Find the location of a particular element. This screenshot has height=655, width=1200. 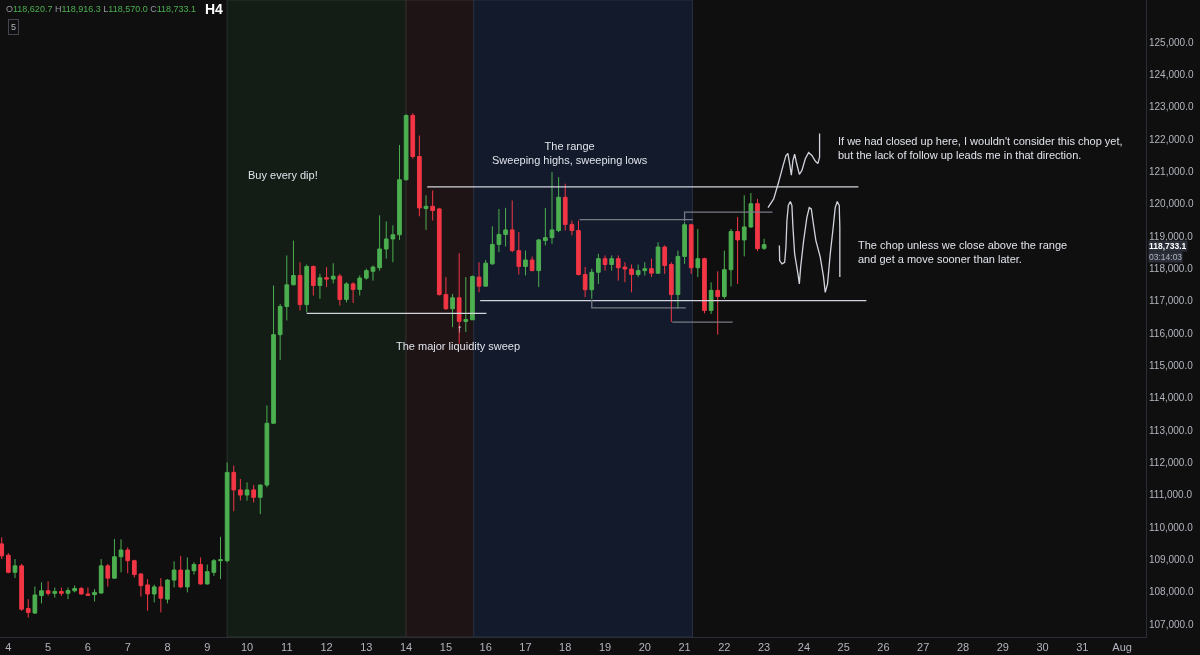

x-tick-label: 24 is located at coordinates (804, 647).